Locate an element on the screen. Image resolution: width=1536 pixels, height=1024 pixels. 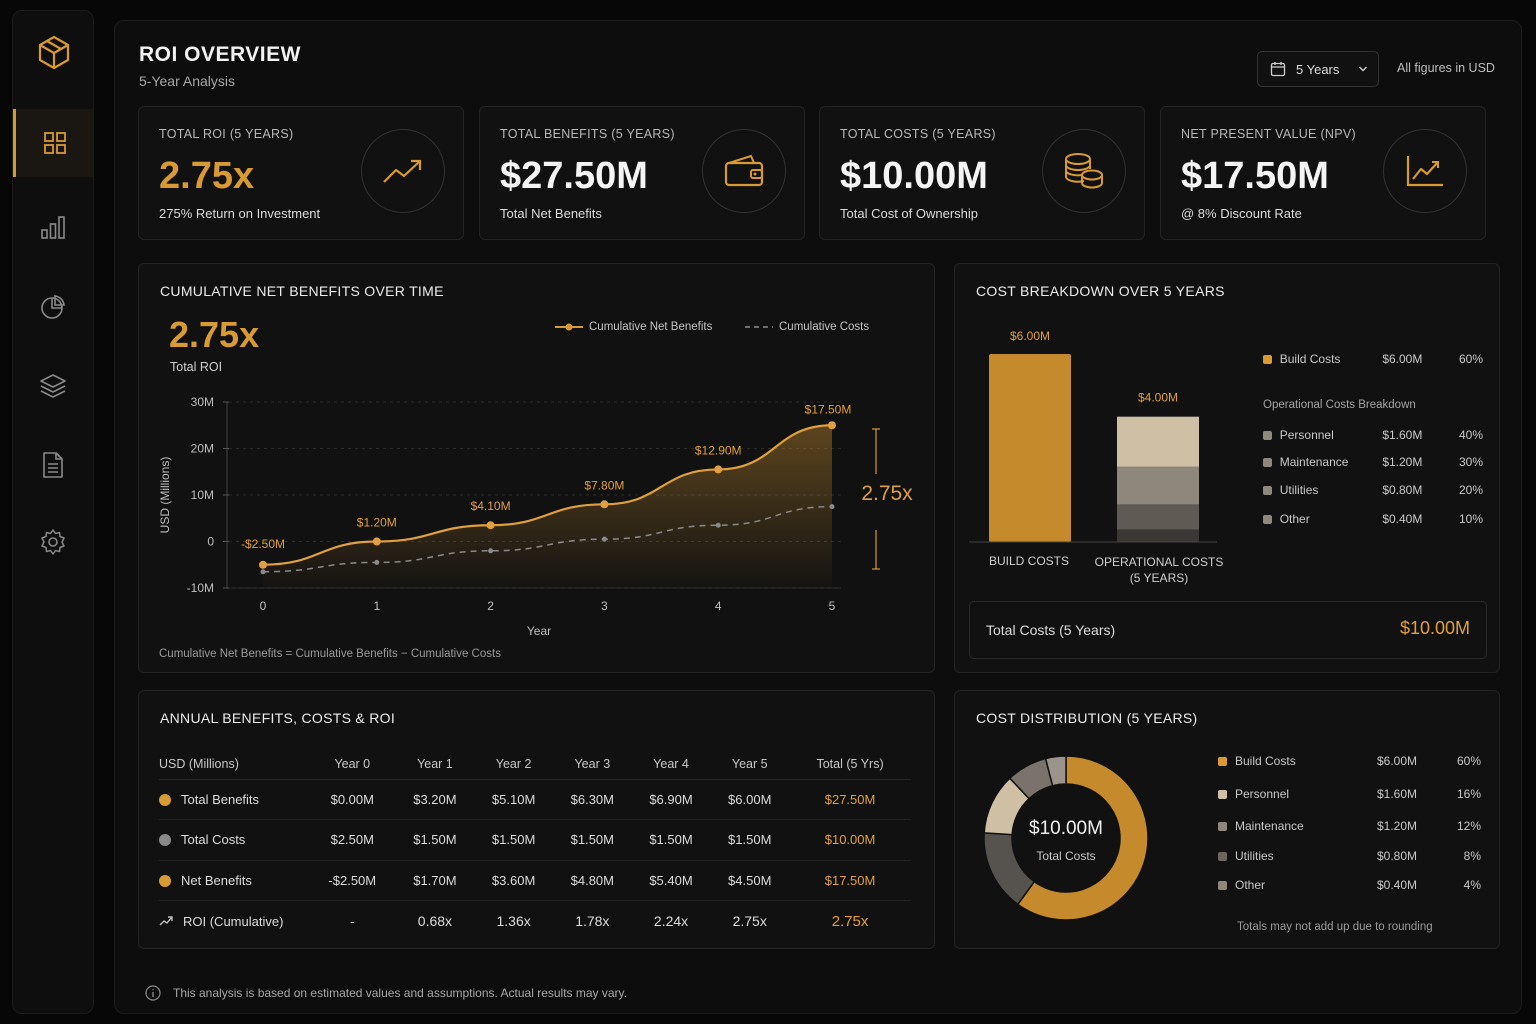
table-cell: $4.80M is located at coordinates (592, 880).